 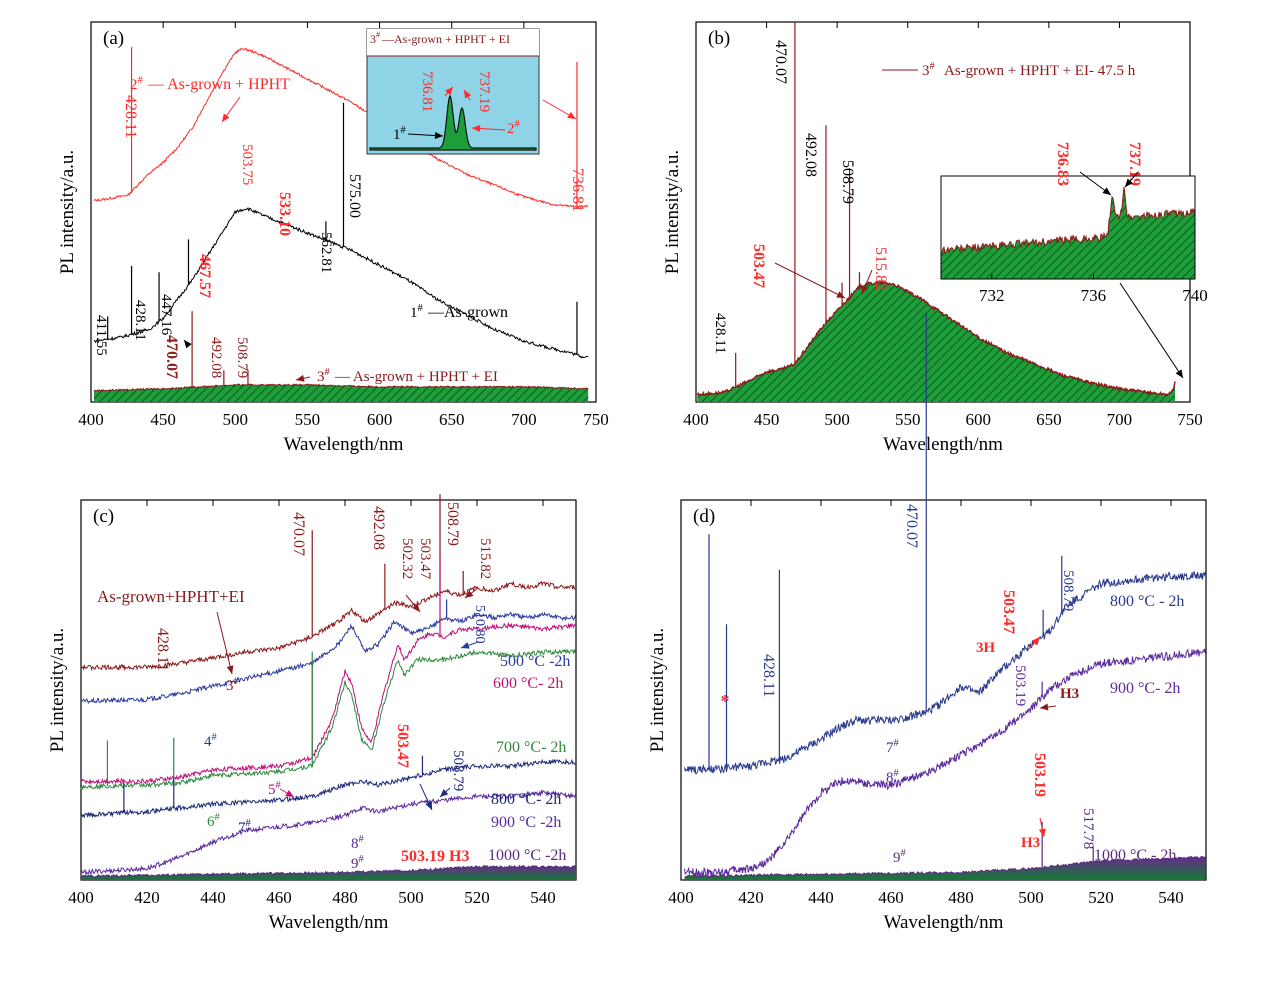 I want to click on series-label-text: — As-grown + HPHT, so click(x=218, y=84).